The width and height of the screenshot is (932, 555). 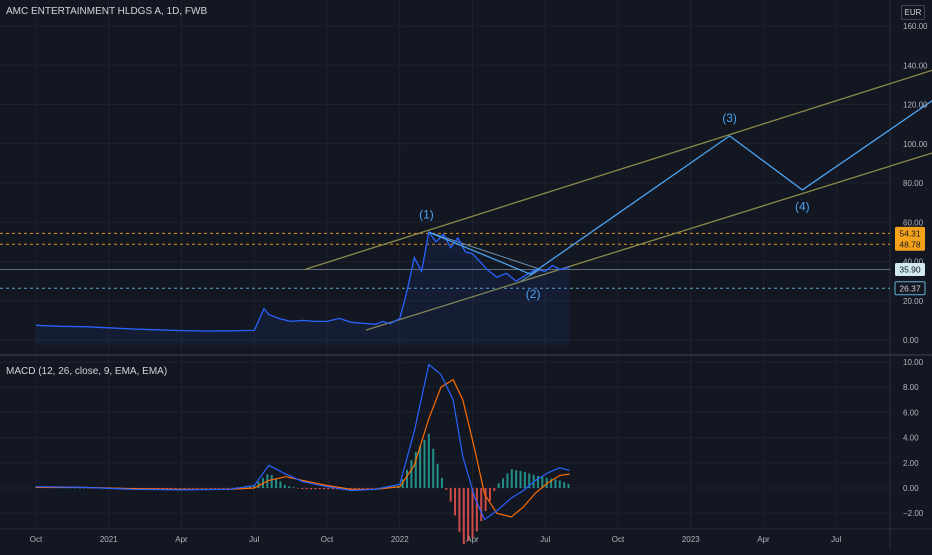 I want to click on wave-label: (1), so click(x=426, y=214).